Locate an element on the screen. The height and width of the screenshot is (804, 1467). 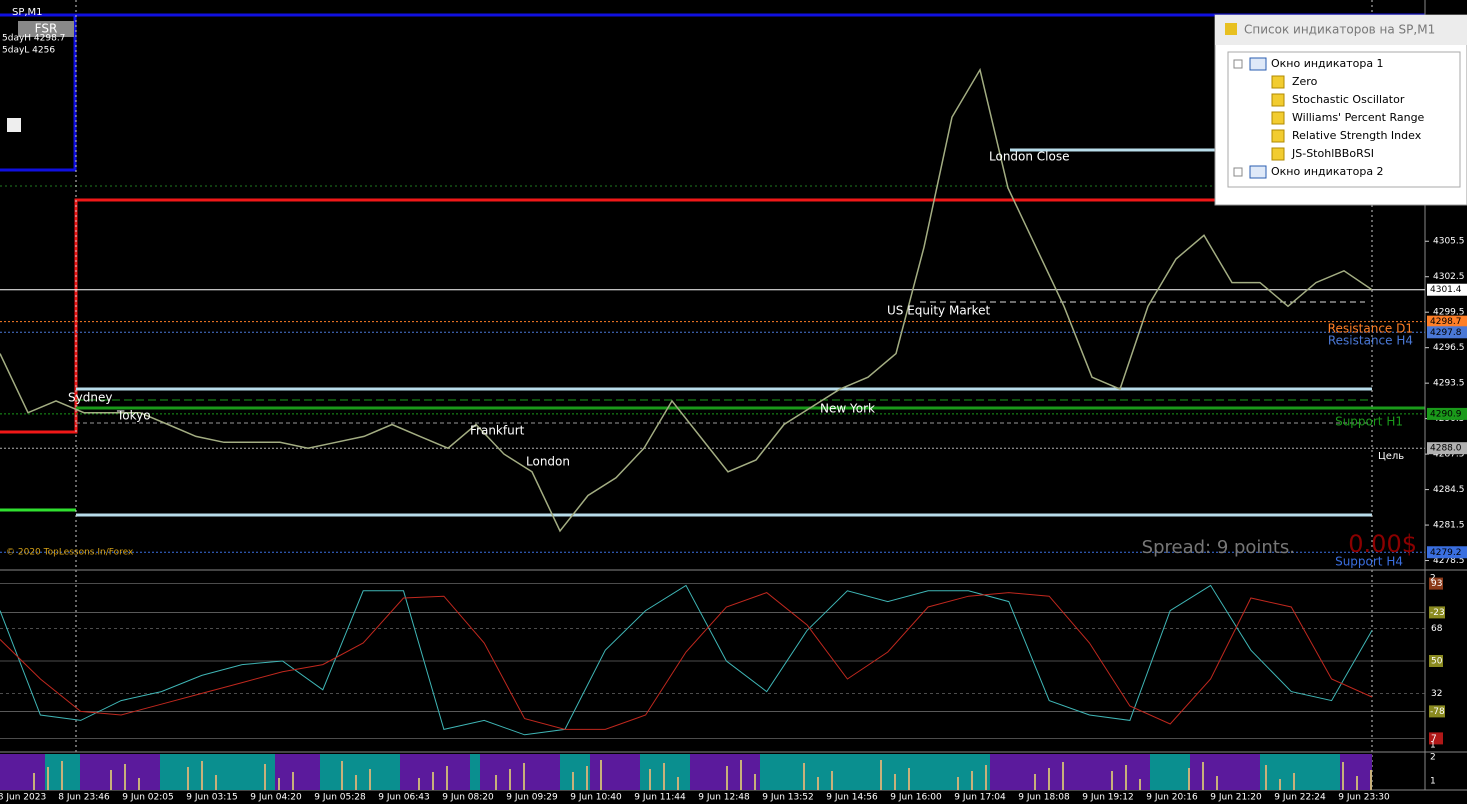
session: Tokyo is located at coordinates (133, 416).